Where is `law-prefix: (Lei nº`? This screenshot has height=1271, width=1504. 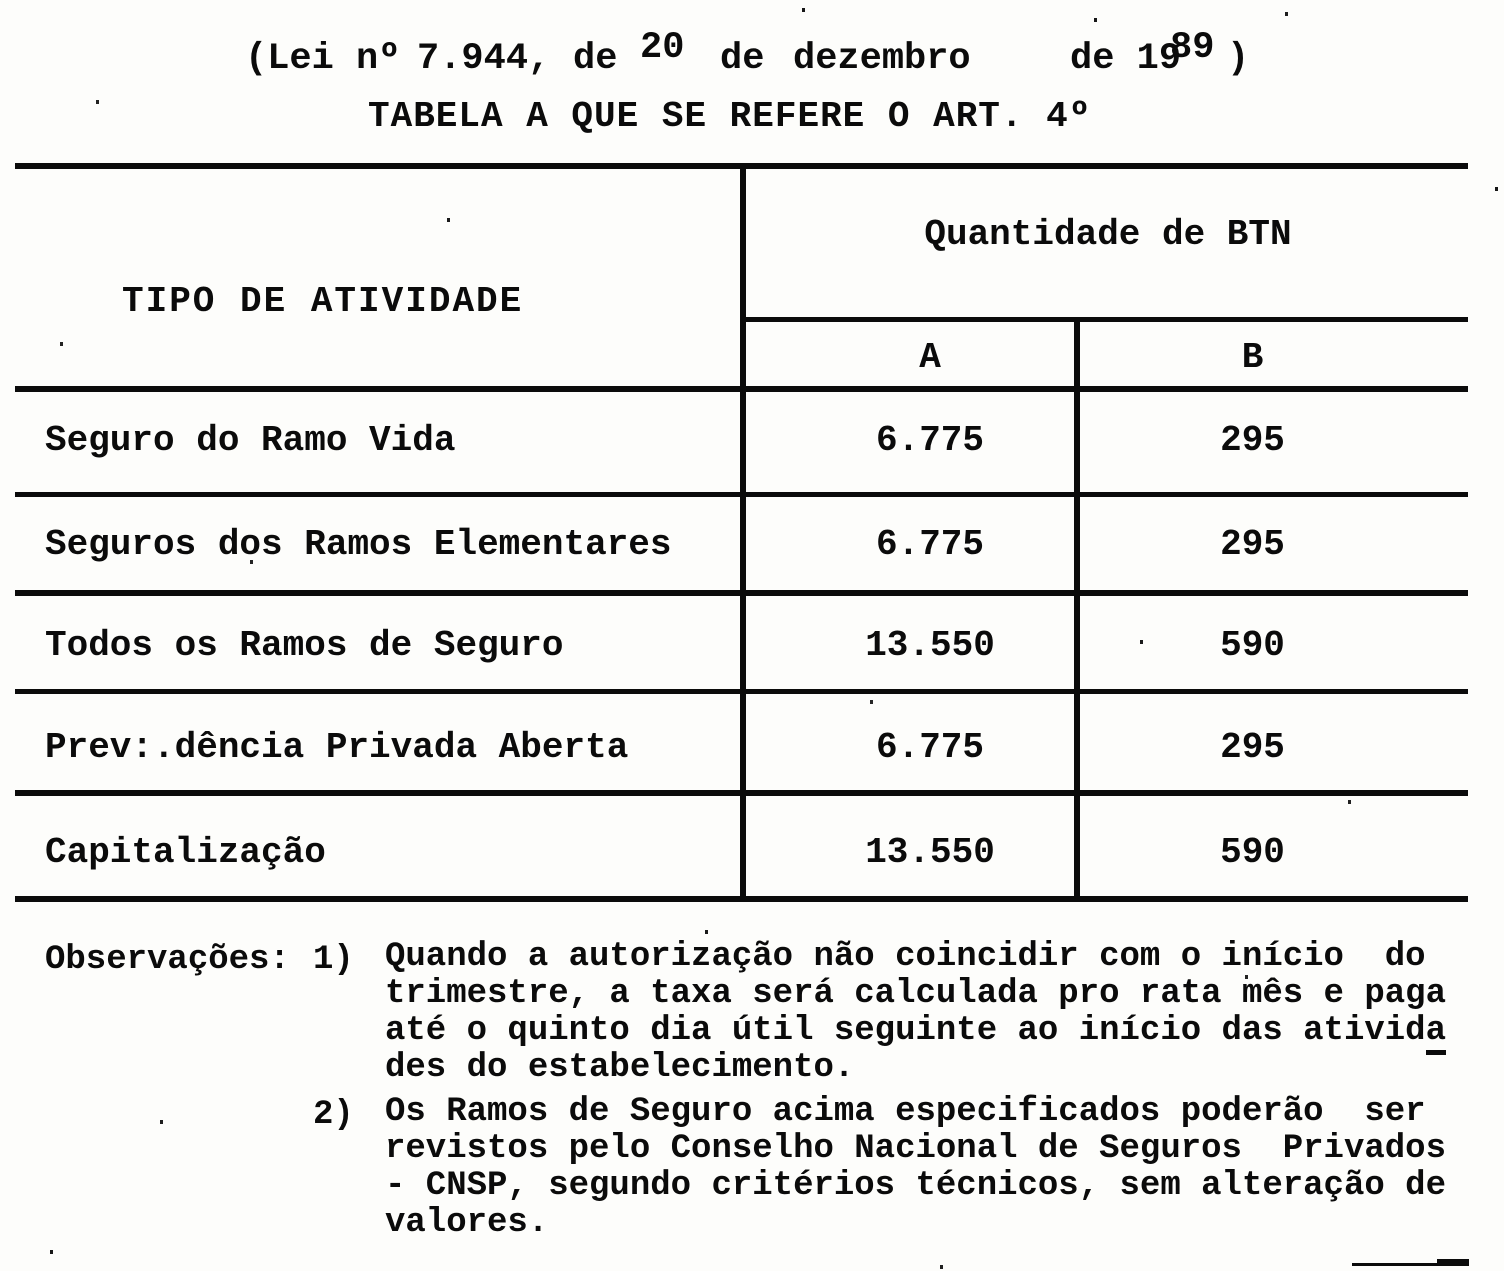
law-prefix: (Lei nº is located at coordinates (323, 59).